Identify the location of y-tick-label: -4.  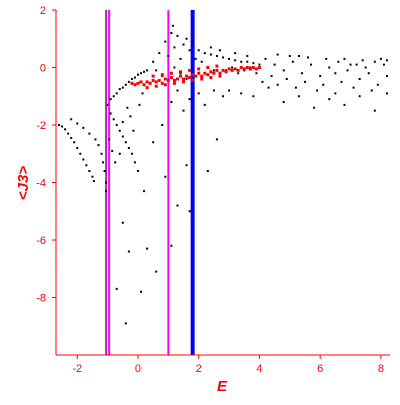
(41, 184).